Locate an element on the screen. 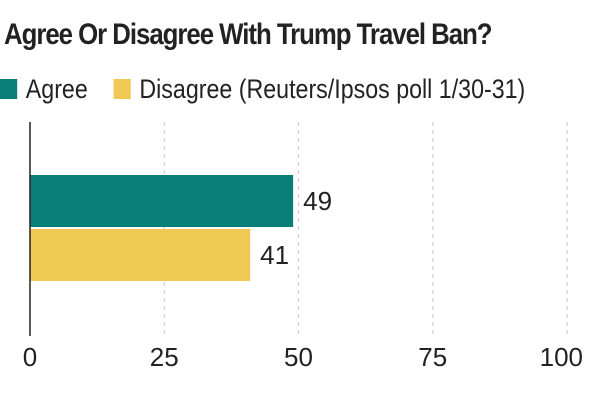  legend-item-disagree: Disagree (Reuters/Ipsos poll 1/30-31) is located at coordinates (319, 89).